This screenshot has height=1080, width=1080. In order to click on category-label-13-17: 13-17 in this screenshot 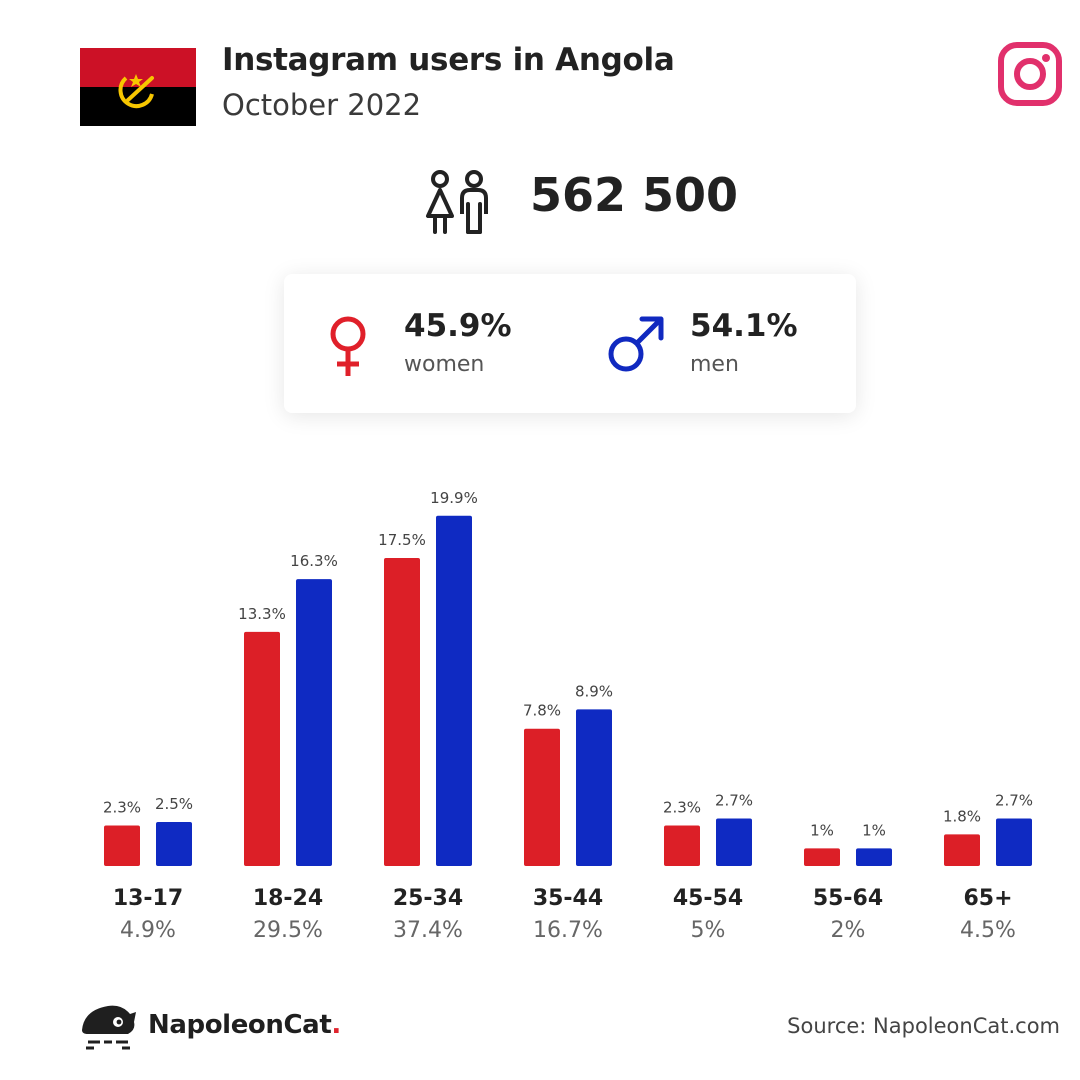, I will do `click(148, 898)`.